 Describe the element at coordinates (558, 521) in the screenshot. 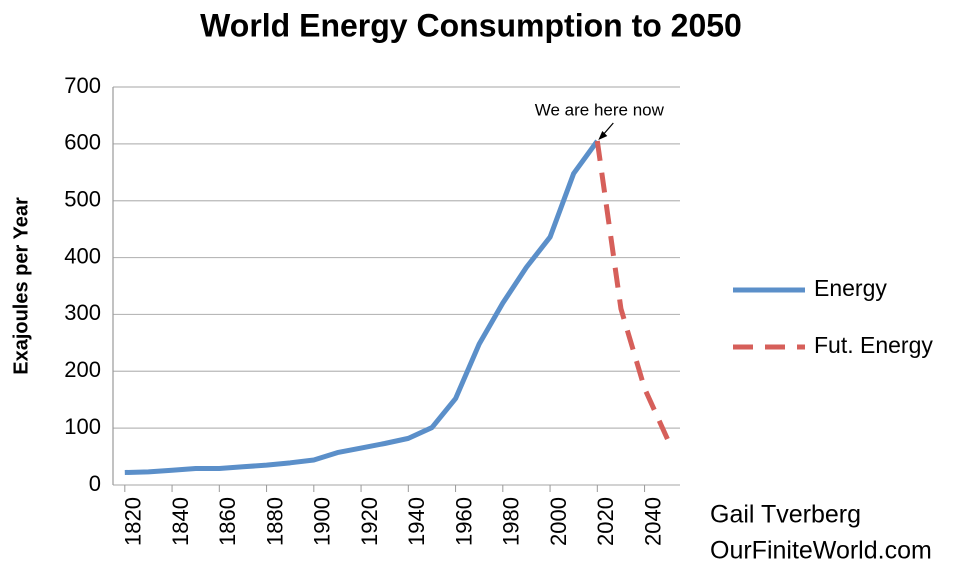

I see `x-tick-label: 2000` at that location.